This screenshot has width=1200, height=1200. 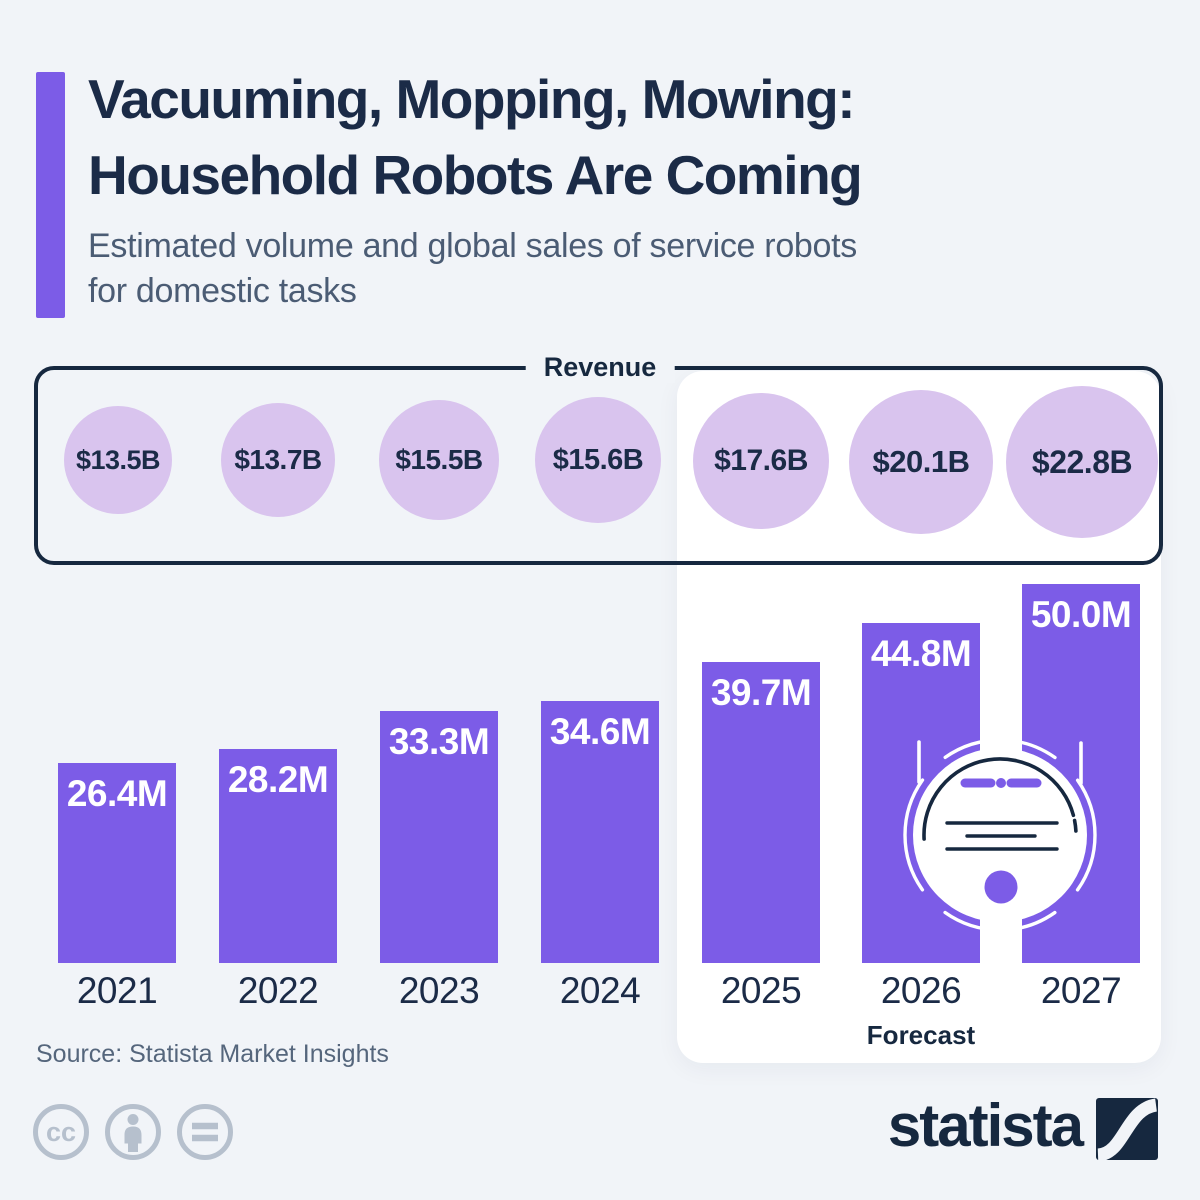 What do you see at coordinates (117, 990) in the screenshot?
I see `axis-year-2021: 2021` at bounding box center [117, 990].